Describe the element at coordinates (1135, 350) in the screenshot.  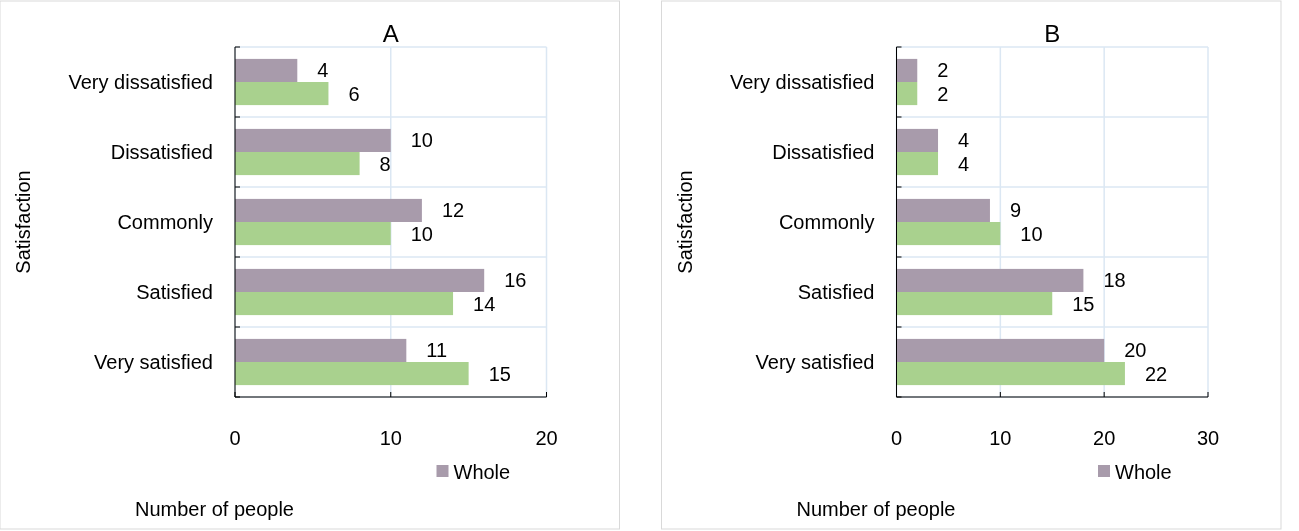
I see `data-label: 20` at that location.